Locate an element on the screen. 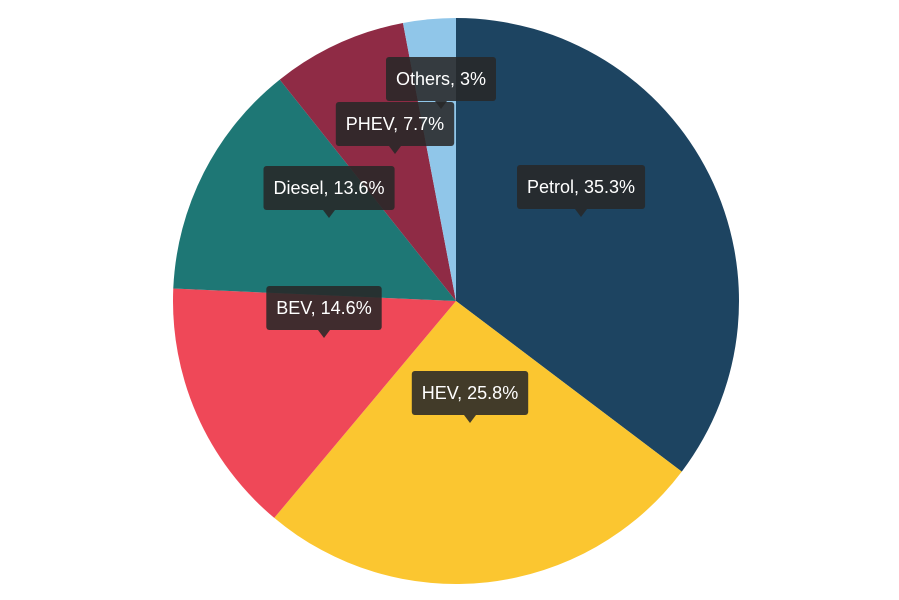 This screenshot has width=899, height=600. slice-label-hev: HEV, 25.8% is located at coordinates (470, 397).